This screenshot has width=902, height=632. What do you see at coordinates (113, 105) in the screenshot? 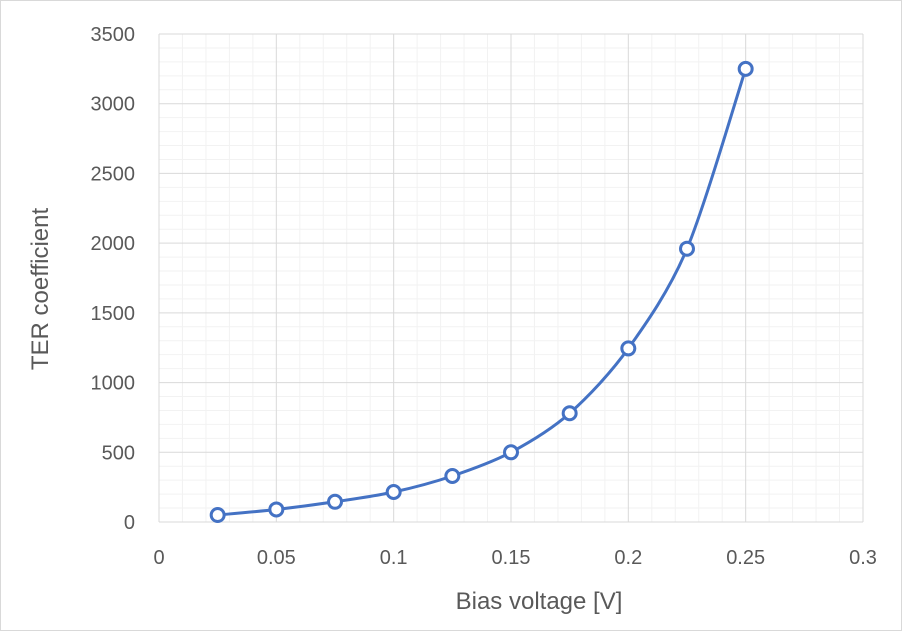
I see `y-tick-label: 3000` at bounding box center [113, 105].